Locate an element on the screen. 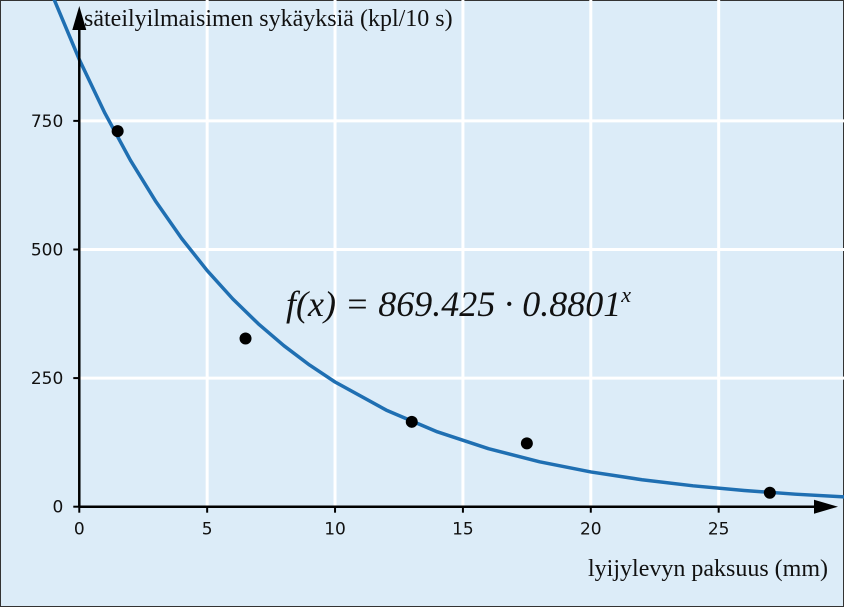 This screenshot has height=607, width=844. annotation: f(x) = 869.425 · 0.8801x is located at coordinates (458, 303).